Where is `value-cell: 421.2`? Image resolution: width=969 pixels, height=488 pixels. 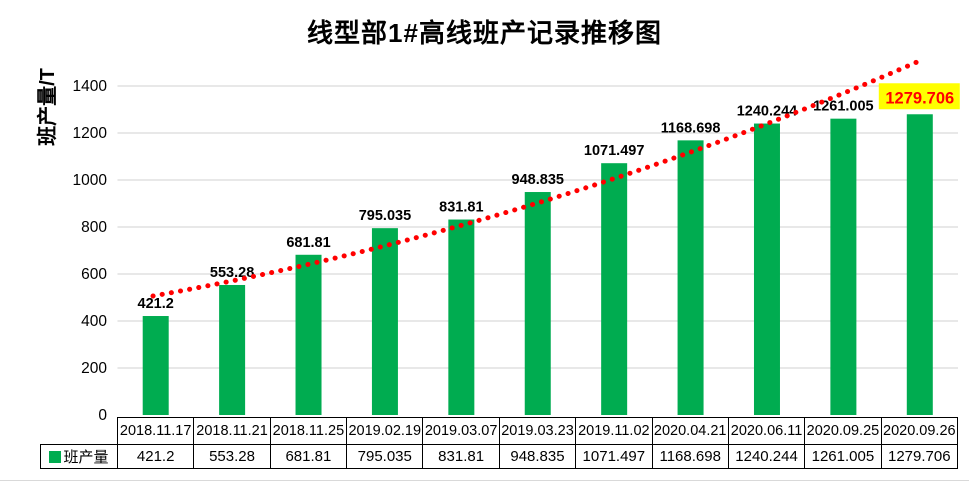 value-cell: 421.2 is located at coordinates (155, 456).